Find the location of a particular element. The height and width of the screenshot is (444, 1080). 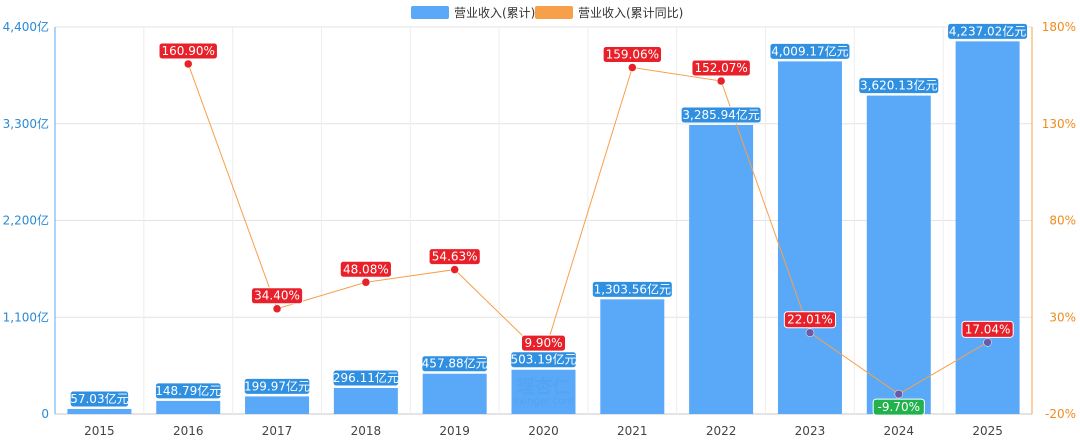

bar-value-label: 1,303.56亿元 is located at coordinates (632, 289).